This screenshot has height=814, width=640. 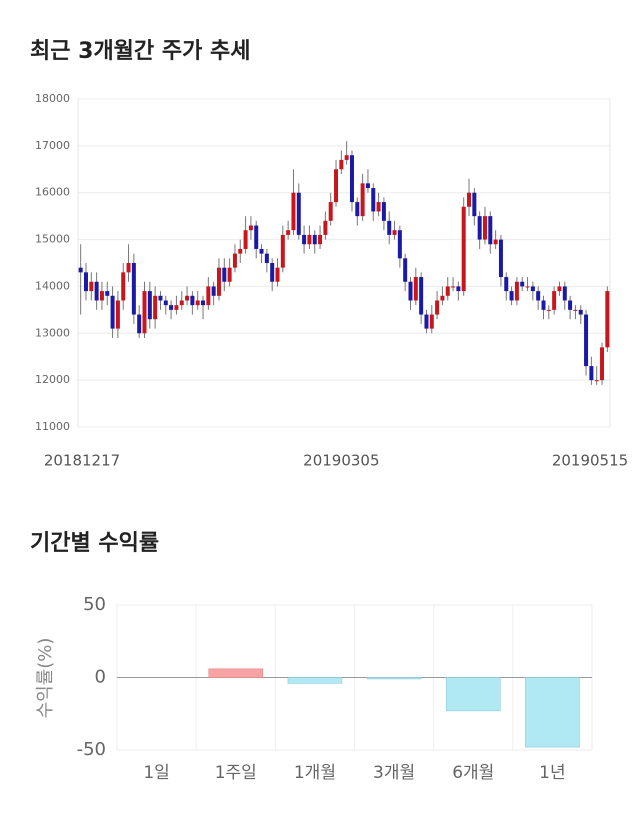 I want to click on y-tick-label: 18000, so click(x=52, y=98).